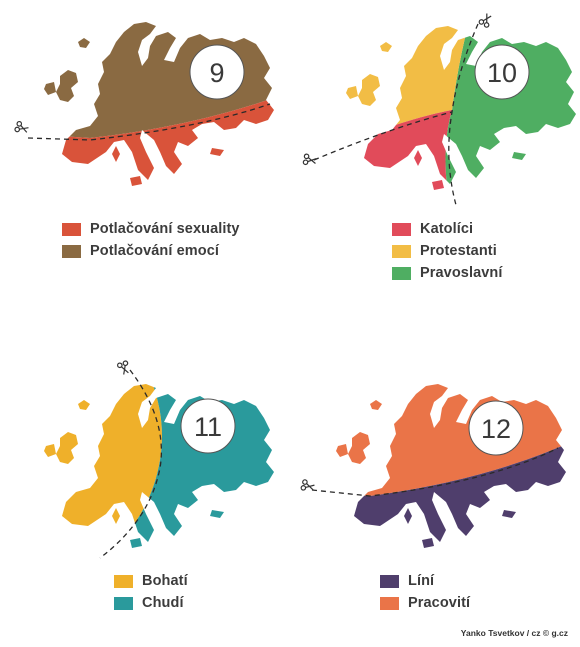 Image resolution: width=580 pixels, height=647 pixels. Describe the element at coordinates (155, 251) in the screenshot. I see `legend-label: Potlačování emocí` at that location.